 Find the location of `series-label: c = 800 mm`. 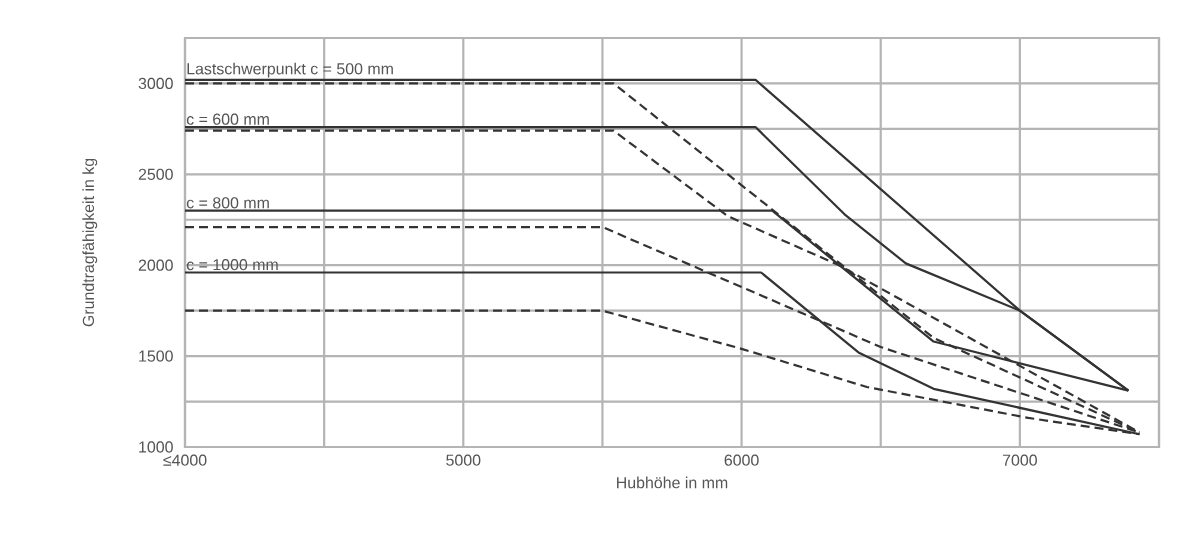

series-label: c = 800 mm is located at coordinates (227, 203).